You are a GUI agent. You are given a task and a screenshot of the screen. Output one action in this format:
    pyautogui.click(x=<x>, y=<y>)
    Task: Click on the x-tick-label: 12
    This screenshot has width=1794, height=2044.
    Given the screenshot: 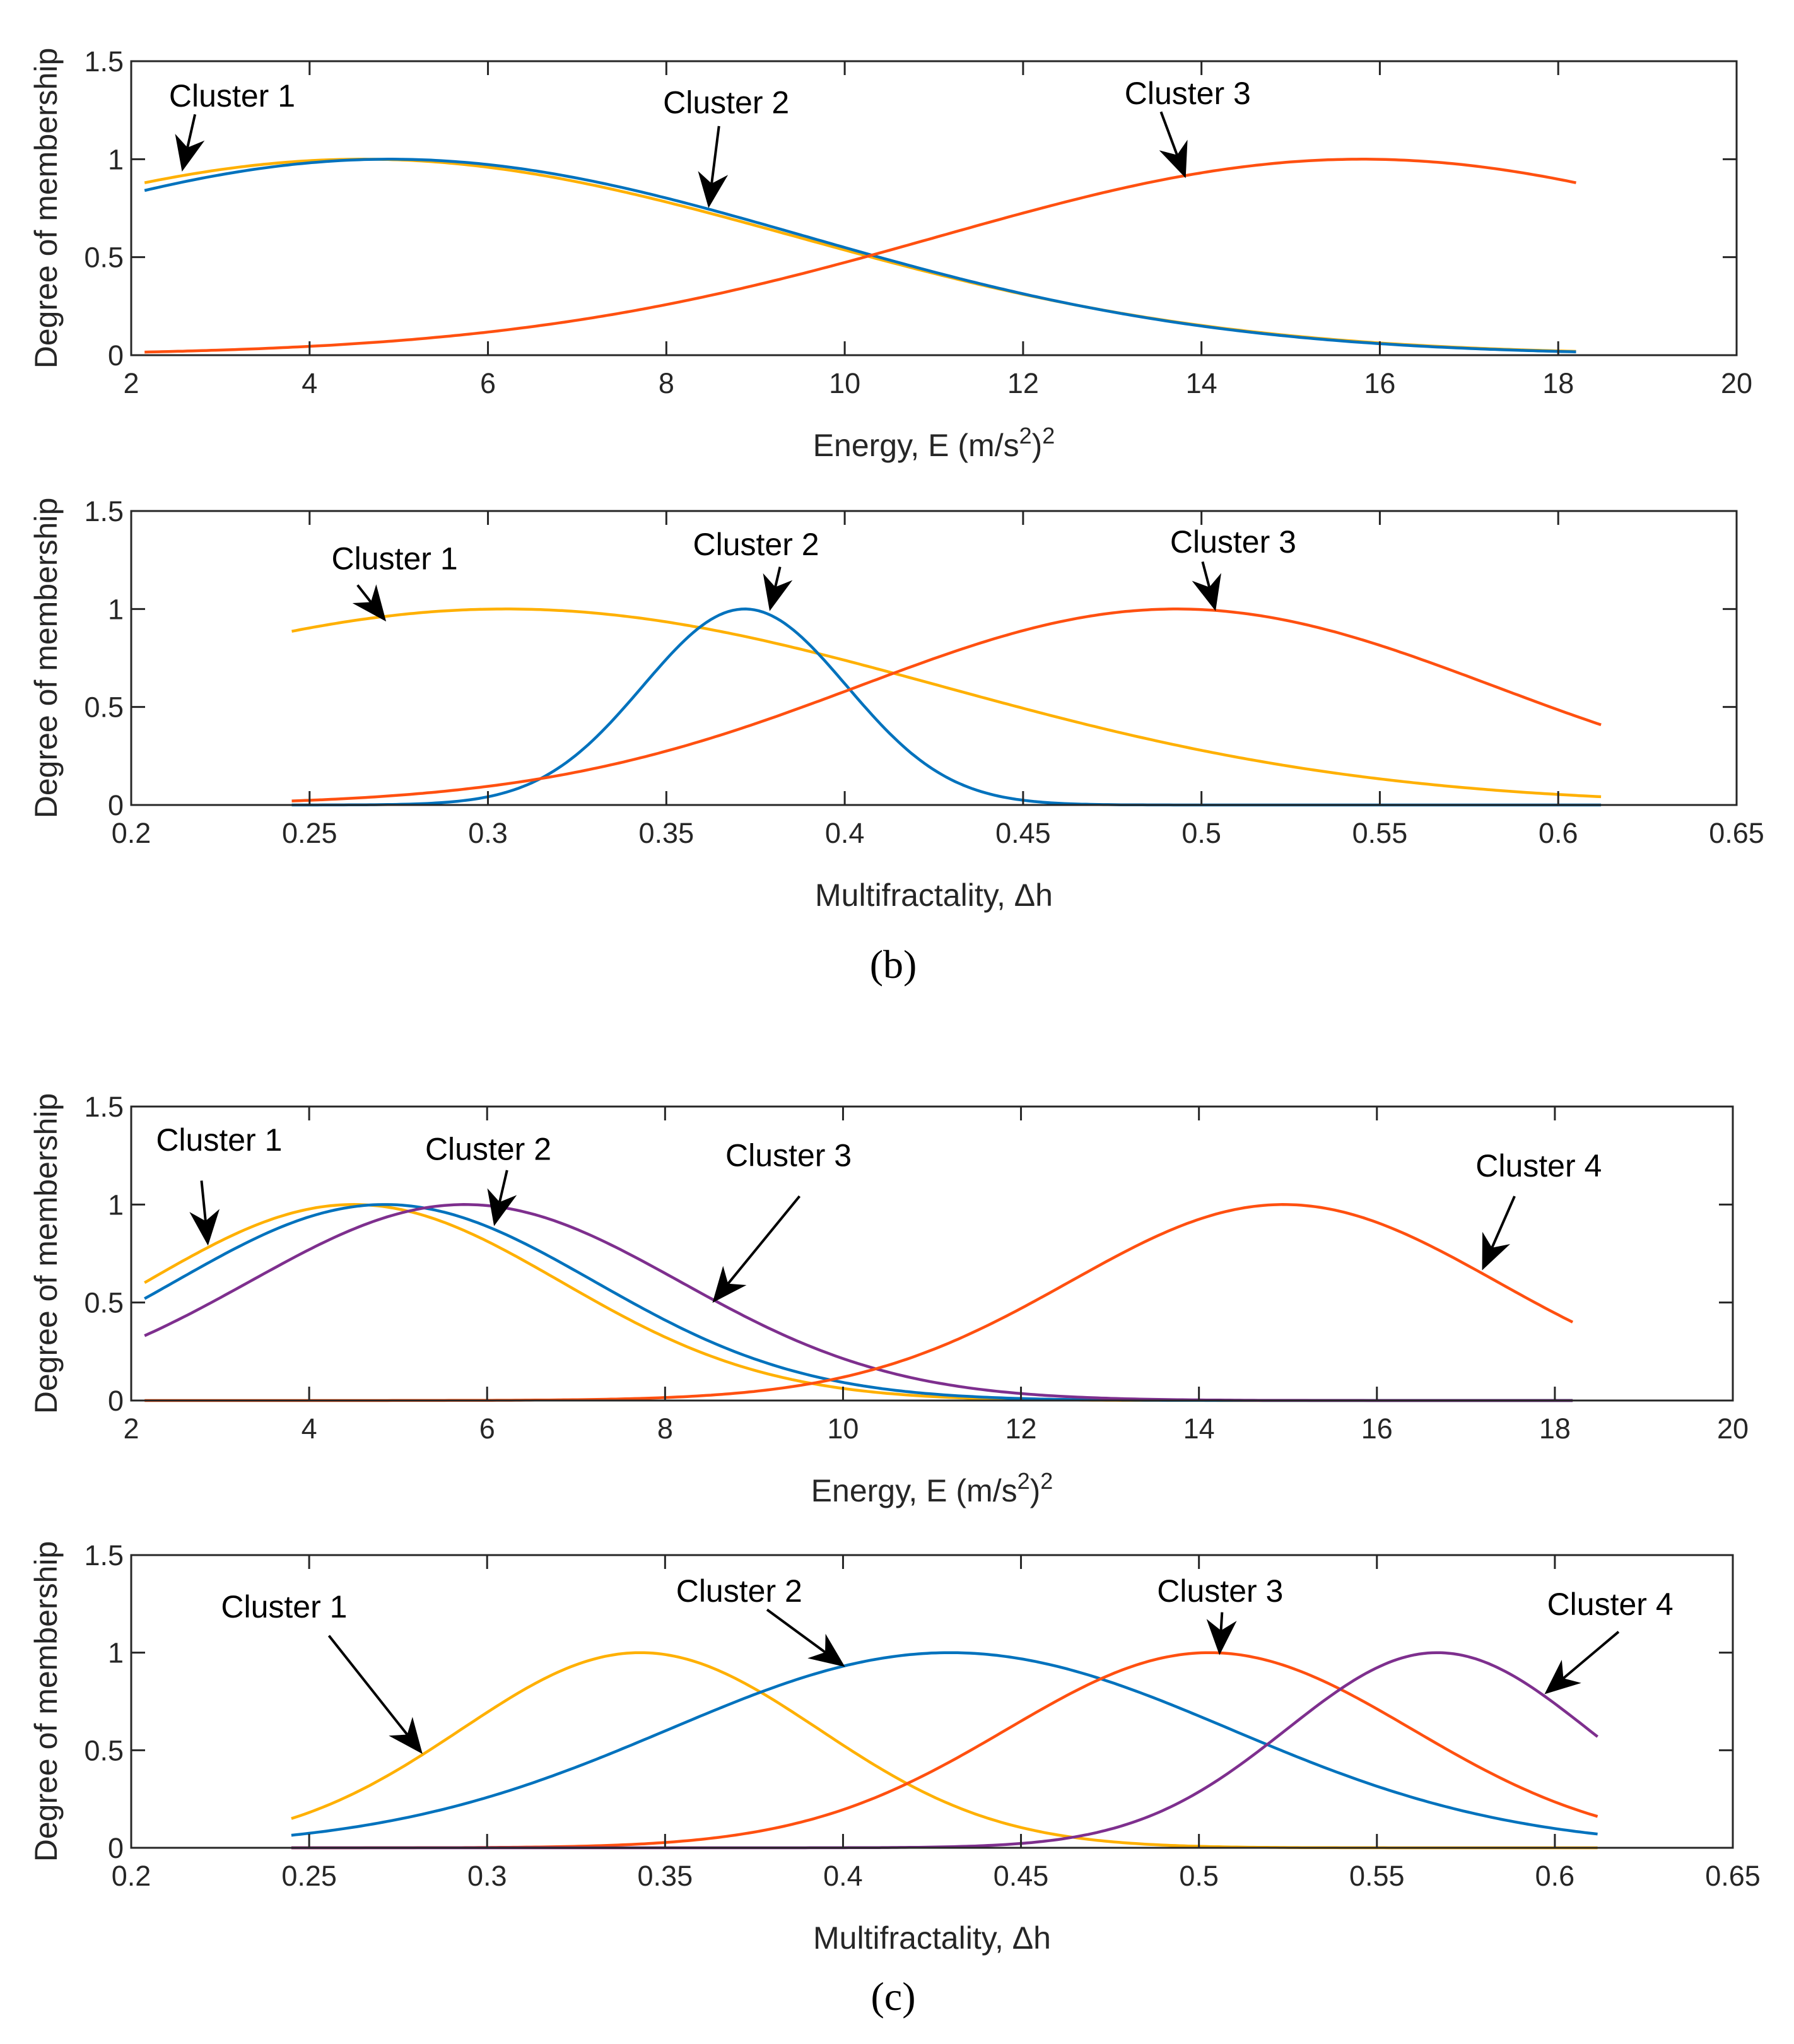 What is the action you would take?
    pyautogui.click(x=1021, y=1429)
    